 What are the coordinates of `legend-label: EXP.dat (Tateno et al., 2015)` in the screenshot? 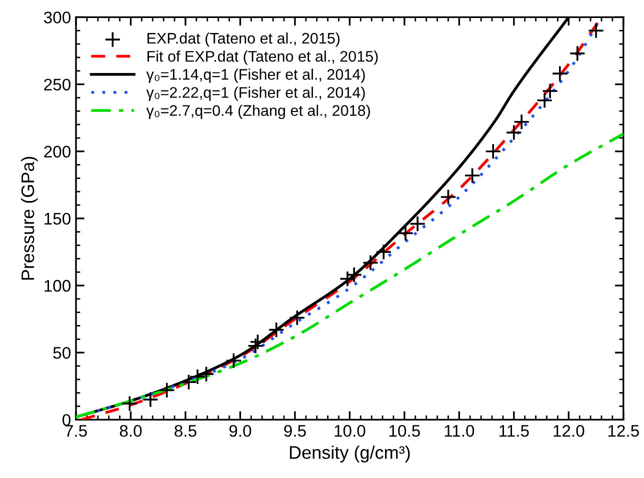 It's located at (244, 39).